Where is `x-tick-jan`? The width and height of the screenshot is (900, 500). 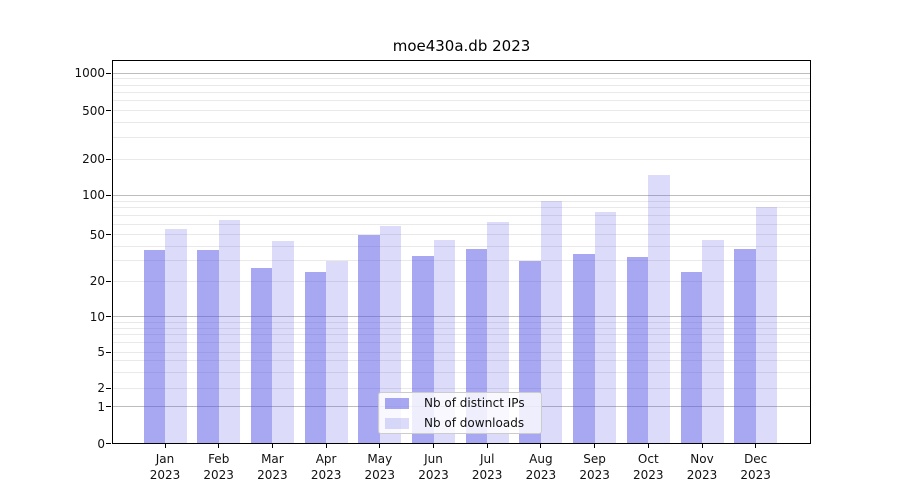
x-tick-jan is located at coordinates (165, 445).